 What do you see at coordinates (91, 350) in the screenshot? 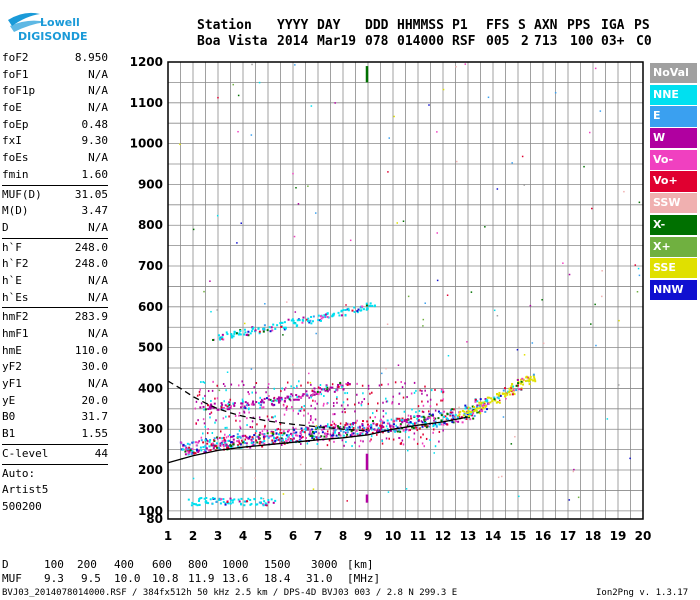
I see `param-value: 110.0` at bounding box center [91, 350].